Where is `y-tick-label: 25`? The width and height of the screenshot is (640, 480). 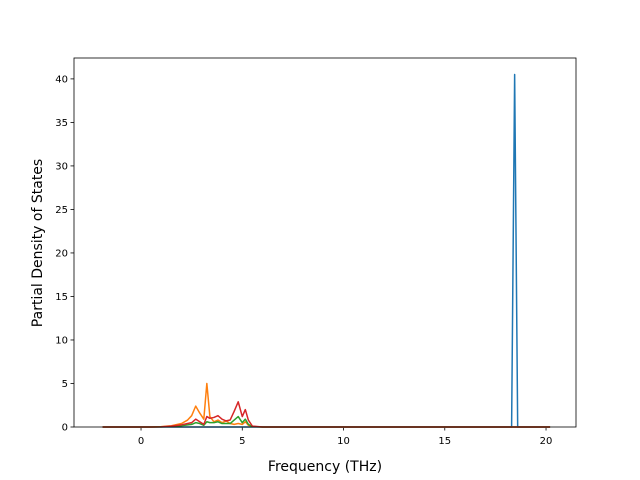 y-tick-label: 25 is located at coordinates (61, 210).